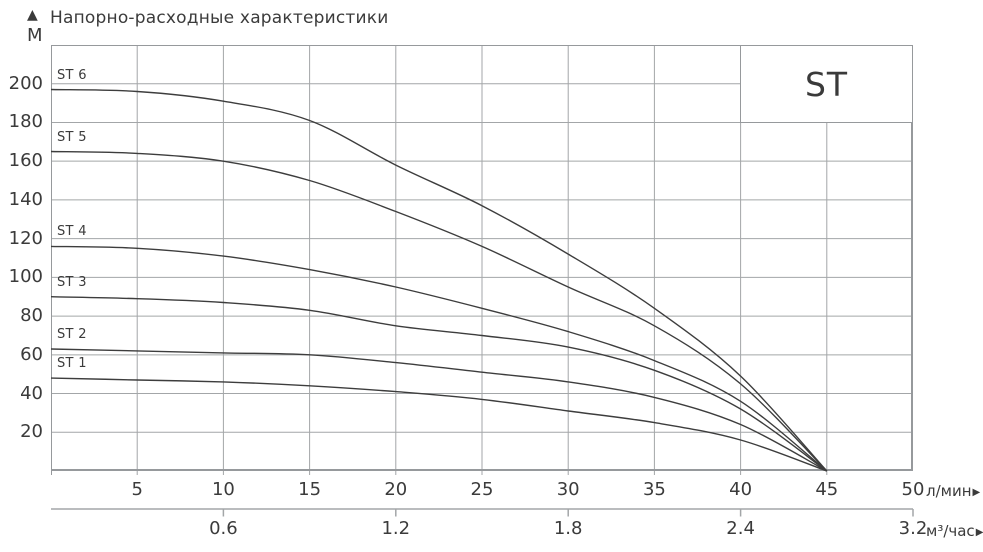 The height and width of the screenshot is (552, 983). Describe the element at coordinates (31, 432) in the screenshot. I see `y-tick-label: 20` at that location.